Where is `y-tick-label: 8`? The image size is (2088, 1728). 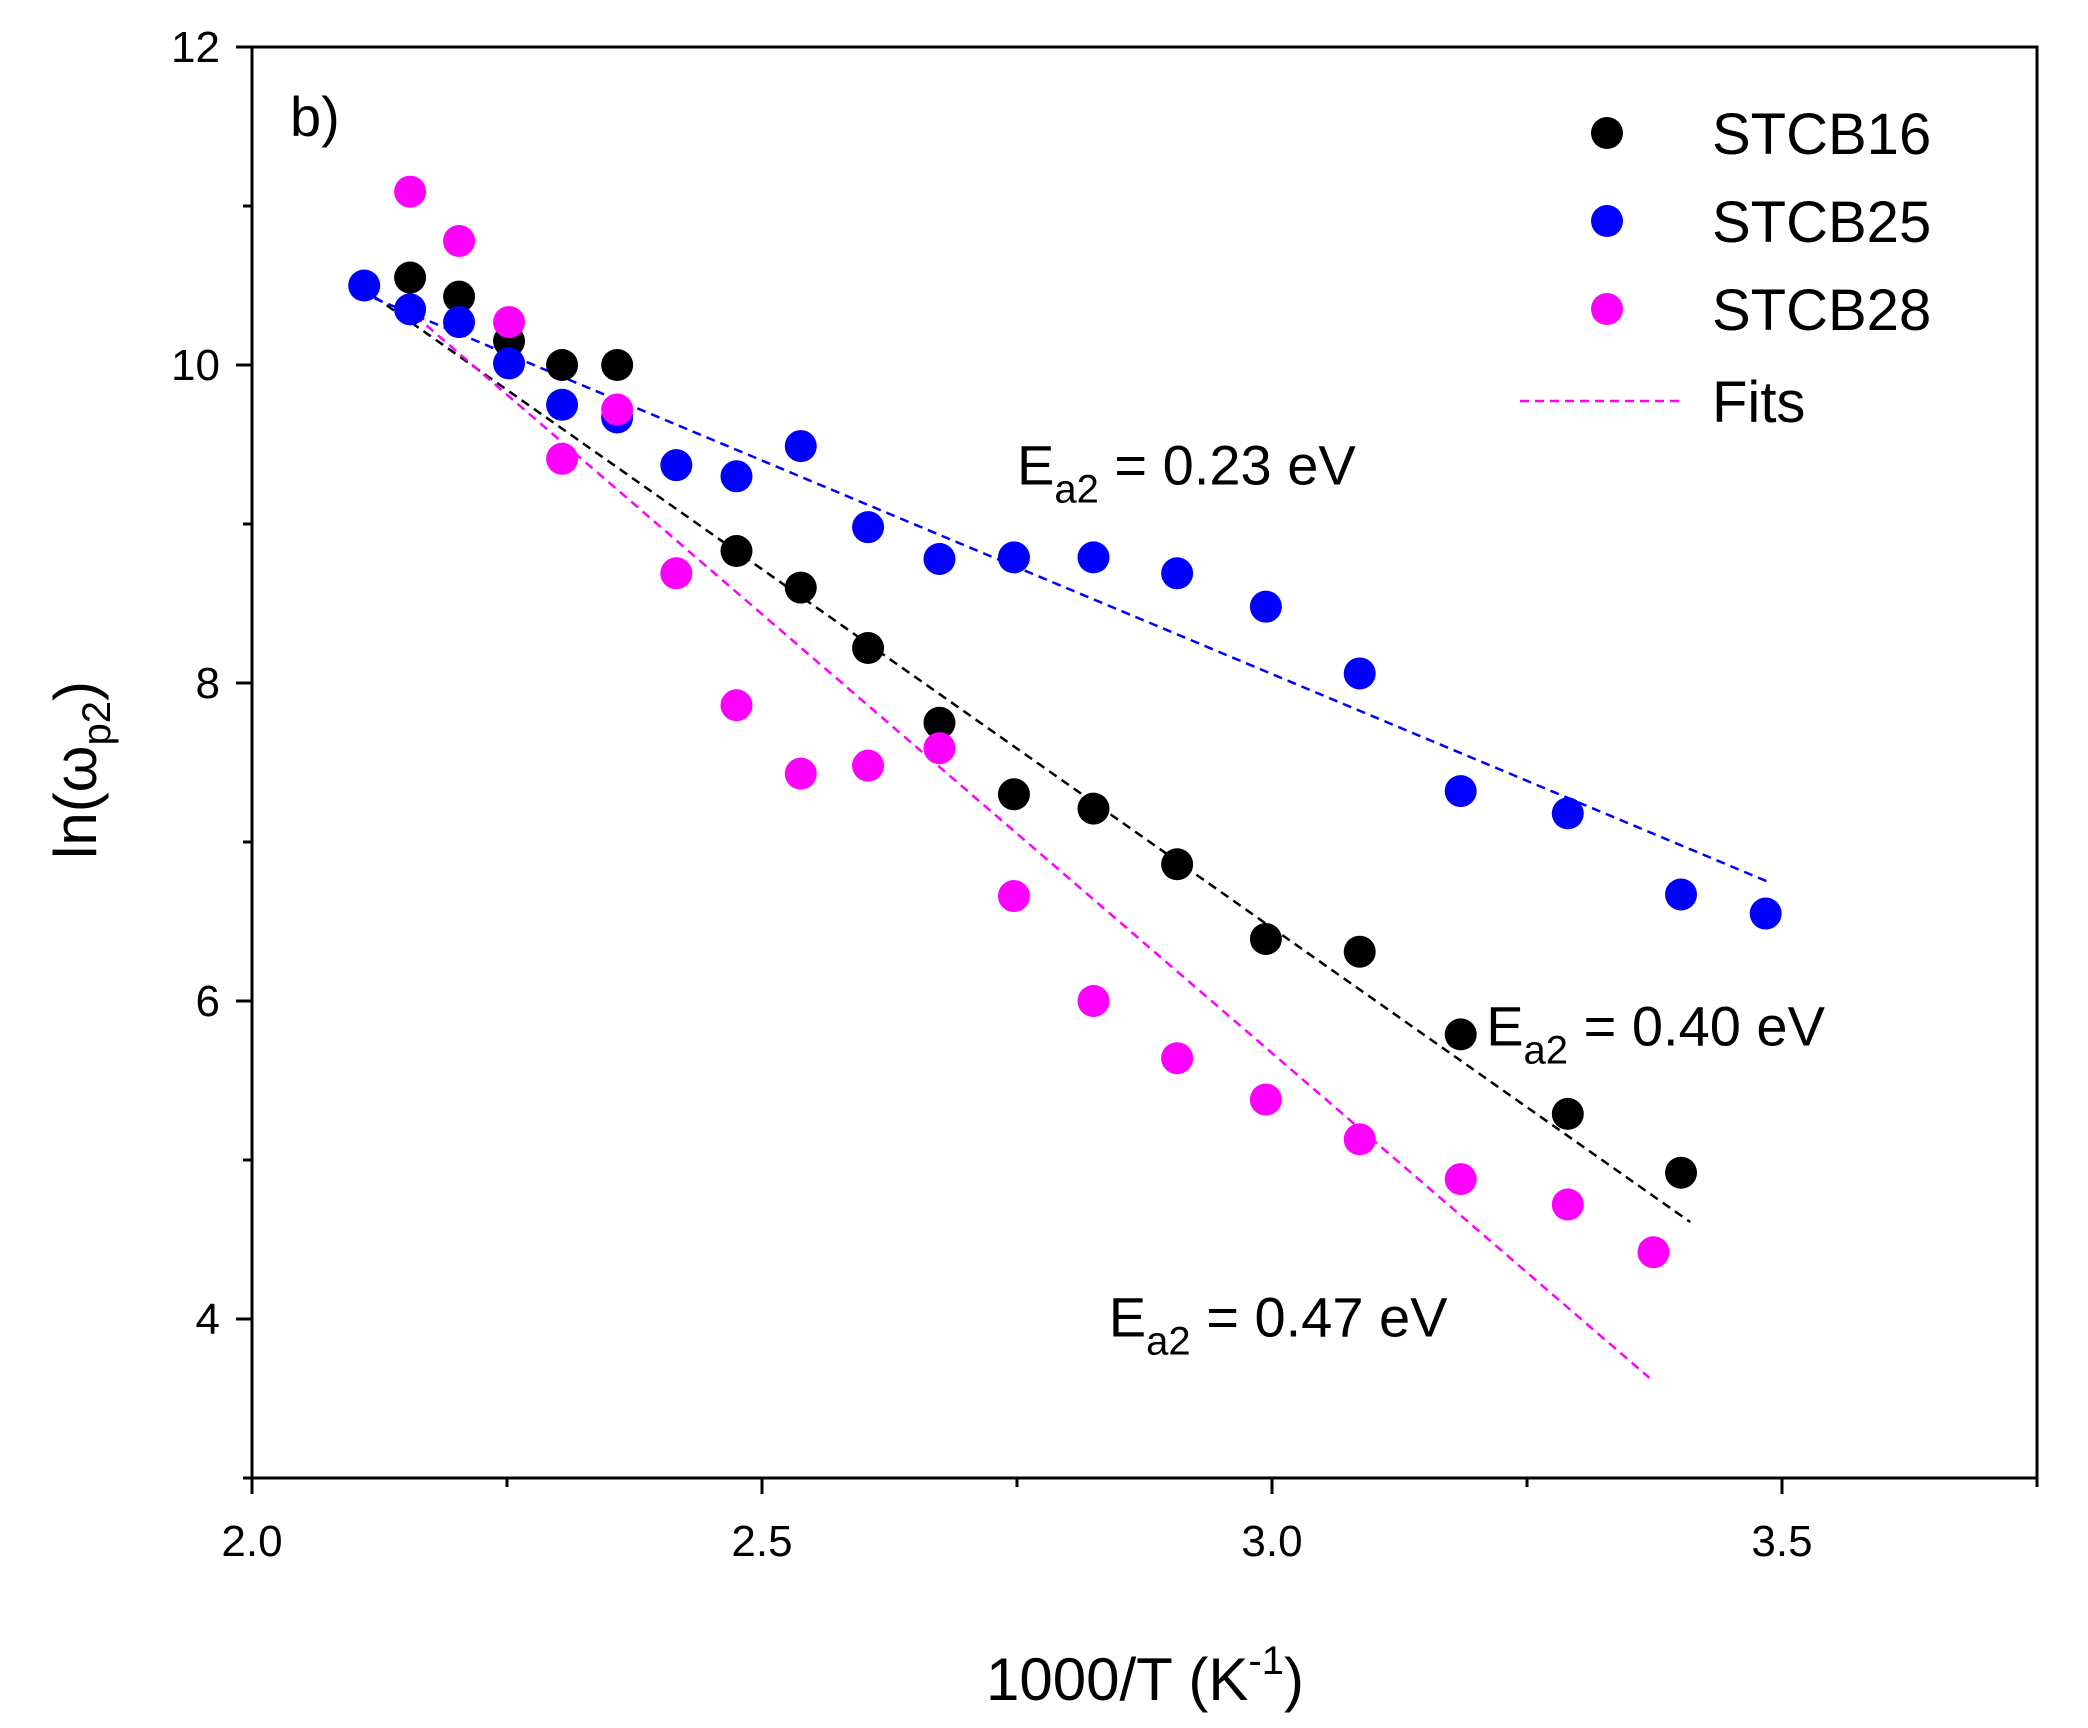 y-tick-label: 8 is located at coordinates (208, 683).